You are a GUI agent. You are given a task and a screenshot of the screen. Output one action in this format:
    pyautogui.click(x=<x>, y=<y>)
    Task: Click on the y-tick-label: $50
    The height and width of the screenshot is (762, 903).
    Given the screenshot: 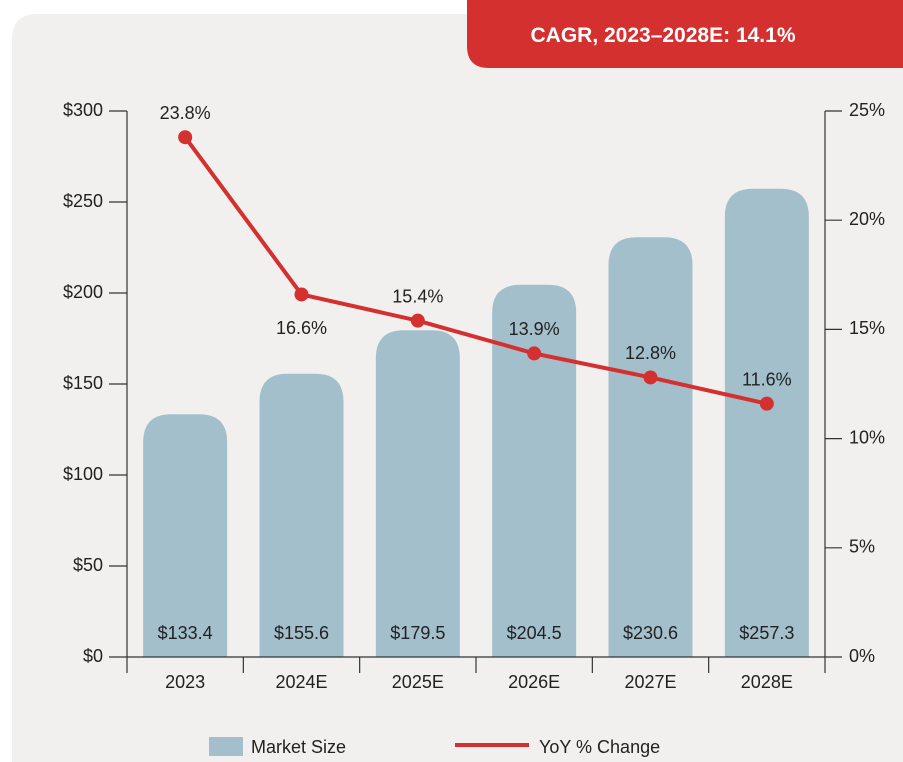 What is the action you would take?
    pyautogui.click(x=88, y=565)
    